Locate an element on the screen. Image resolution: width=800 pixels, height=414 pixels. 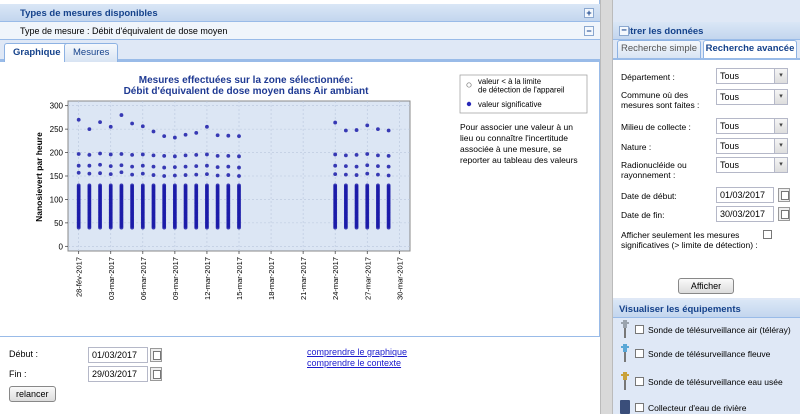
select-commune: Tous ▾ is located at coordinates (752, 97).